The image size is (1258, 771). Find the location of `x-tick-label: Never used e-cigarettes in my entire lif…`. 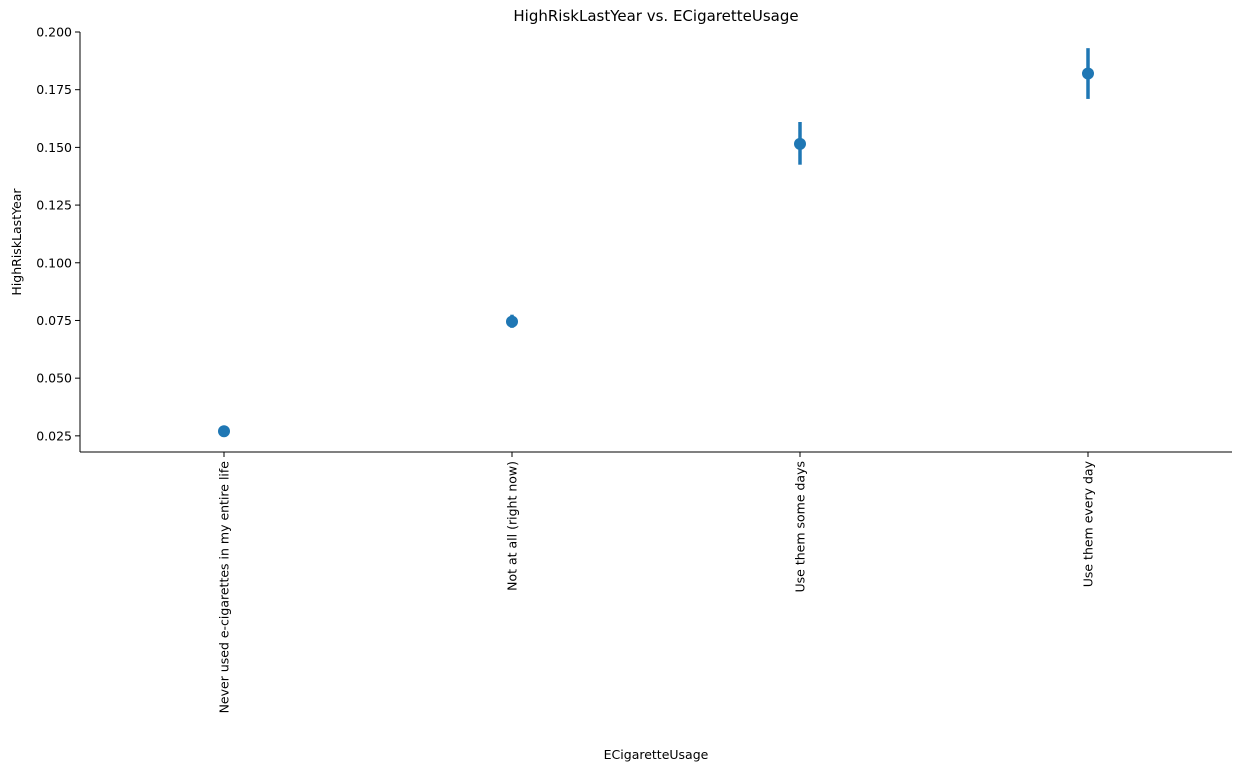

x-tick-label: Never used e-cigarettes in my entire lif… is located at coordinates (224, 587).